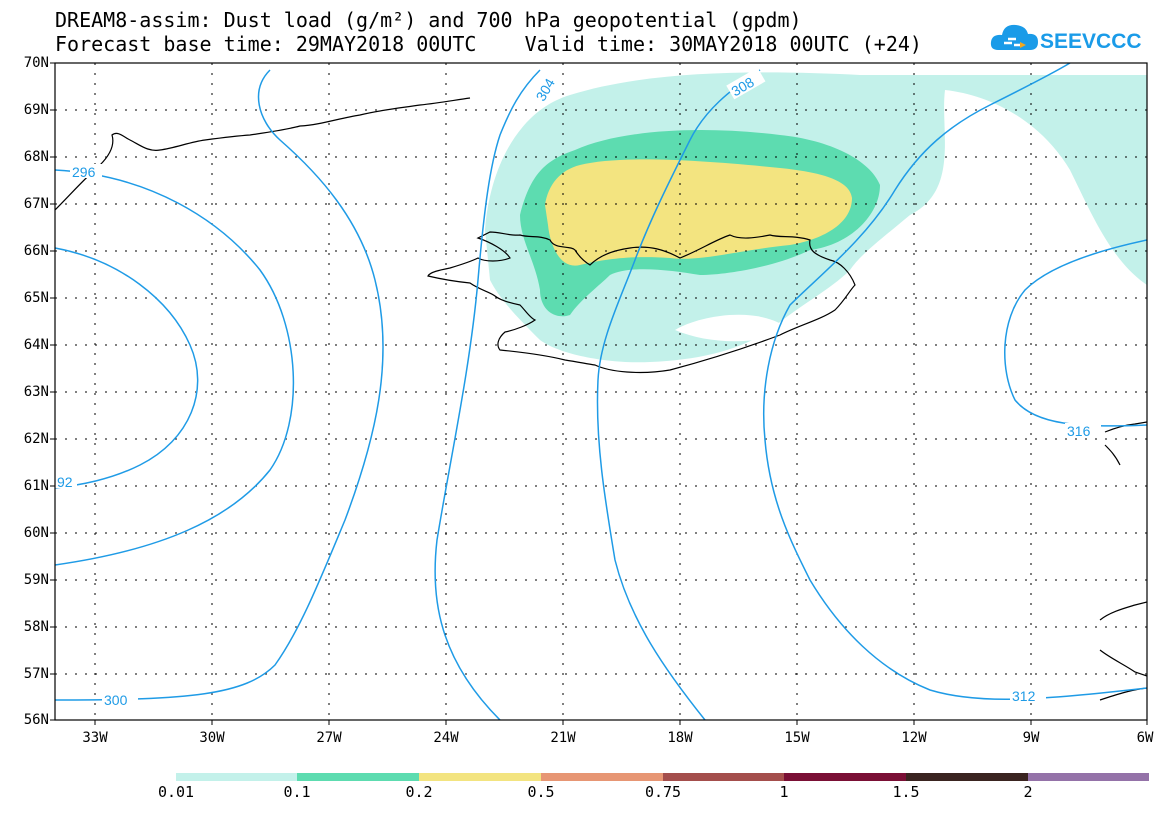 The height and width of the screenshot is (815, 1175). Describe the element at coordinates (914, 738) in the screenshot. I see `lon-label: 12W` at that location.